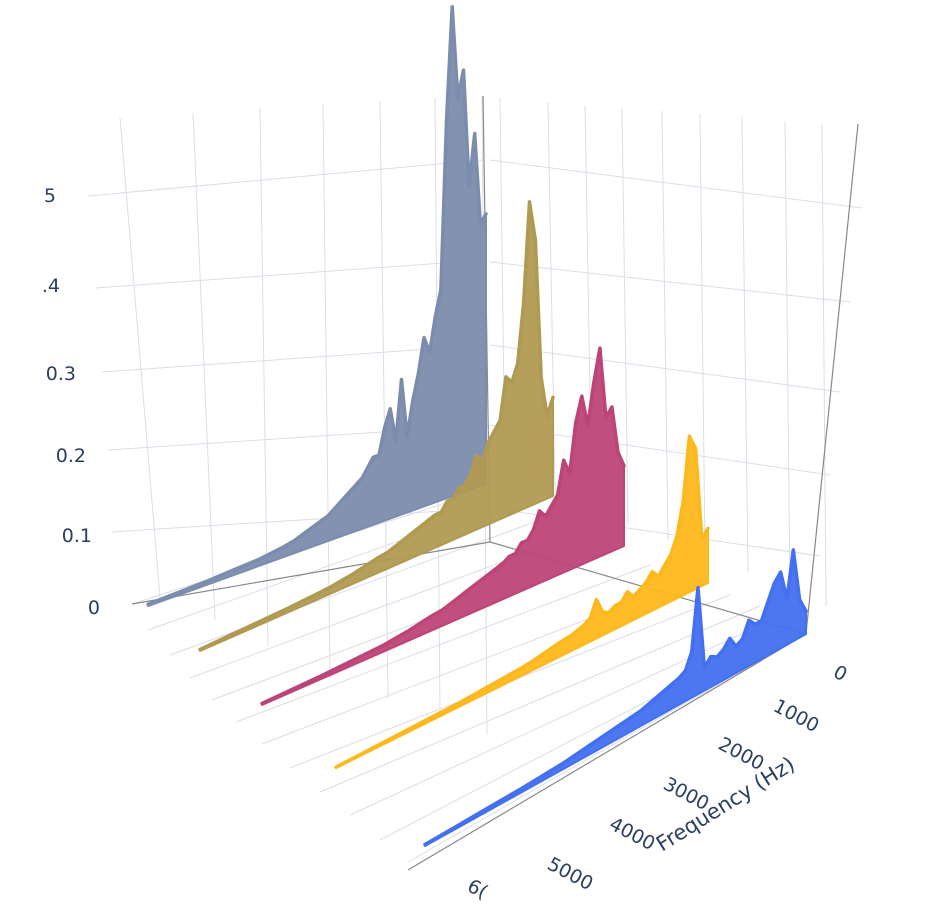 The image size is (948, 922). Describe the element at coordinates (71, 456) in the screenshot. I see `amplitude-tick-label: 0.2` at that location.